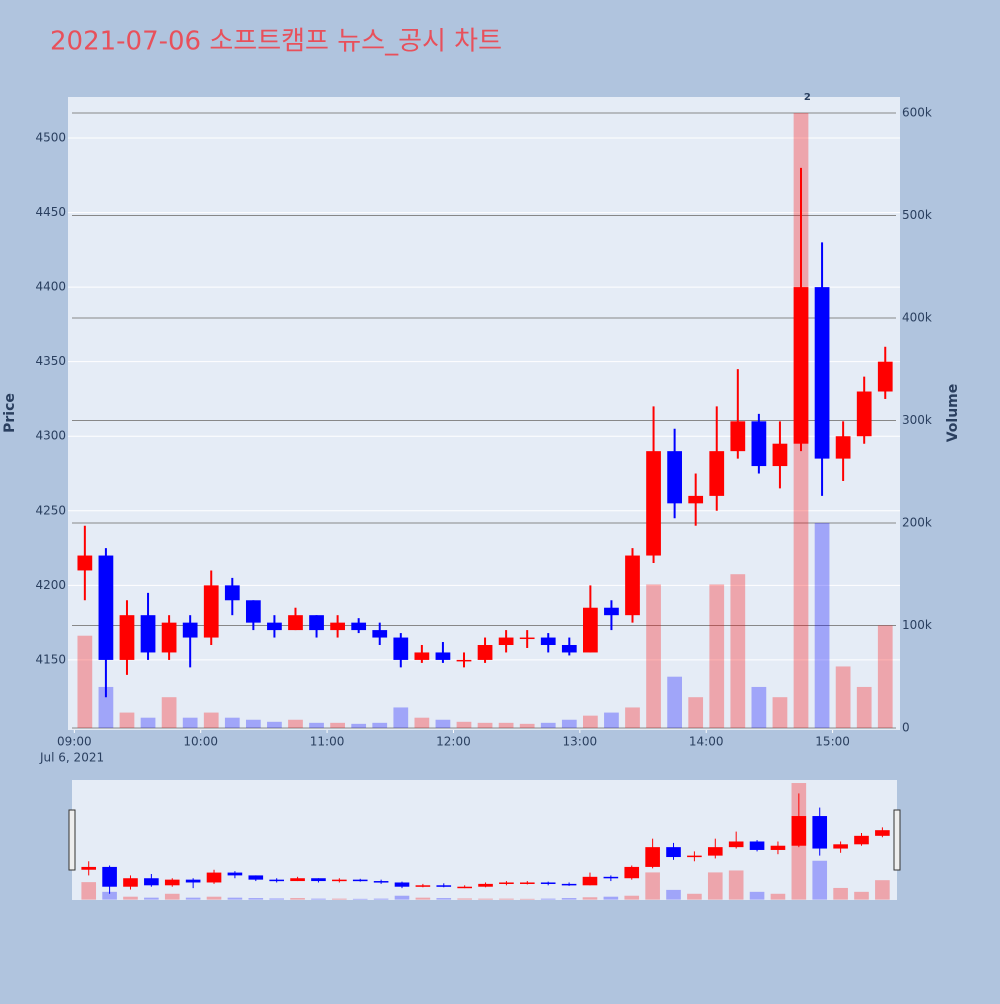 This screenshot has height=1004, width=1000. What do you see at coordinates (917, 625) in the screenshot?
I see `y2-tick-label: 100k` at bounding box center [917, 625].